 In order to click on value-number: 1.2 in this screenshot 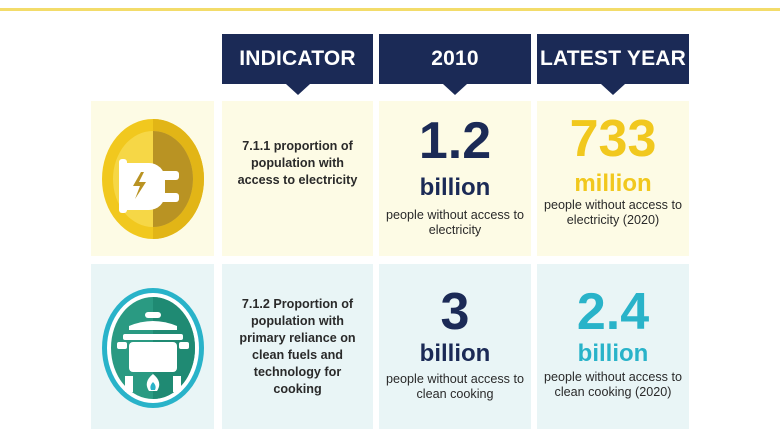, I will do `click(455, 141)`.